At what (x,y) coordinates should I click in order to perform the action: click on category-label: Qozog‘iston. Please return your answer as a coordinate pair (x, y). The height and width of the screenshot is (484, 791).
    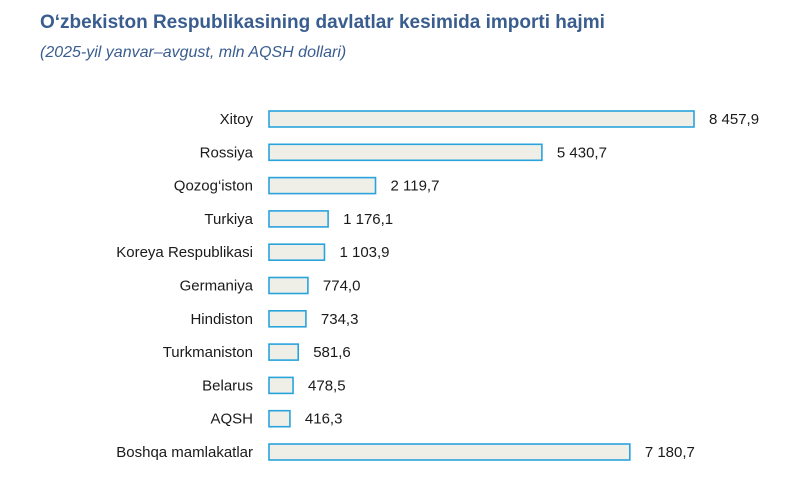
    Looking at the image, I should click on (213, 186).